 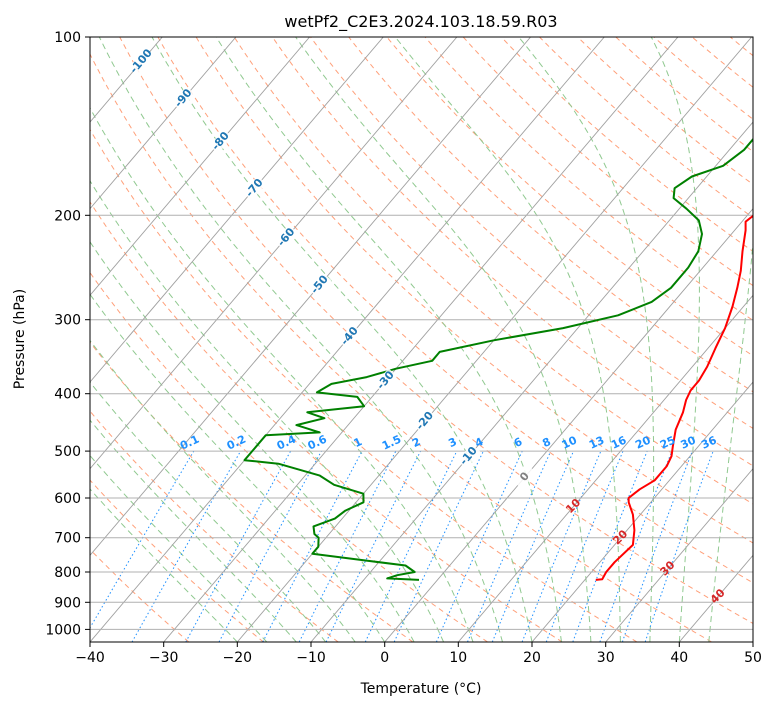 What do you see at coordinates (67, 321) in the screenshot?
I see `y-tick-label: 300` at bounding box center [67, 321].